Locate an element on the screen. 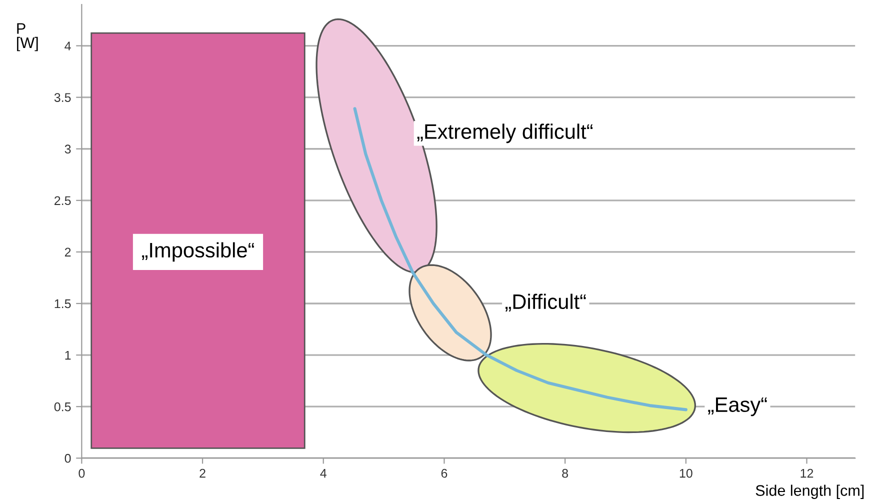  x-tick-label: 2 is located at coordinates (203, 473).